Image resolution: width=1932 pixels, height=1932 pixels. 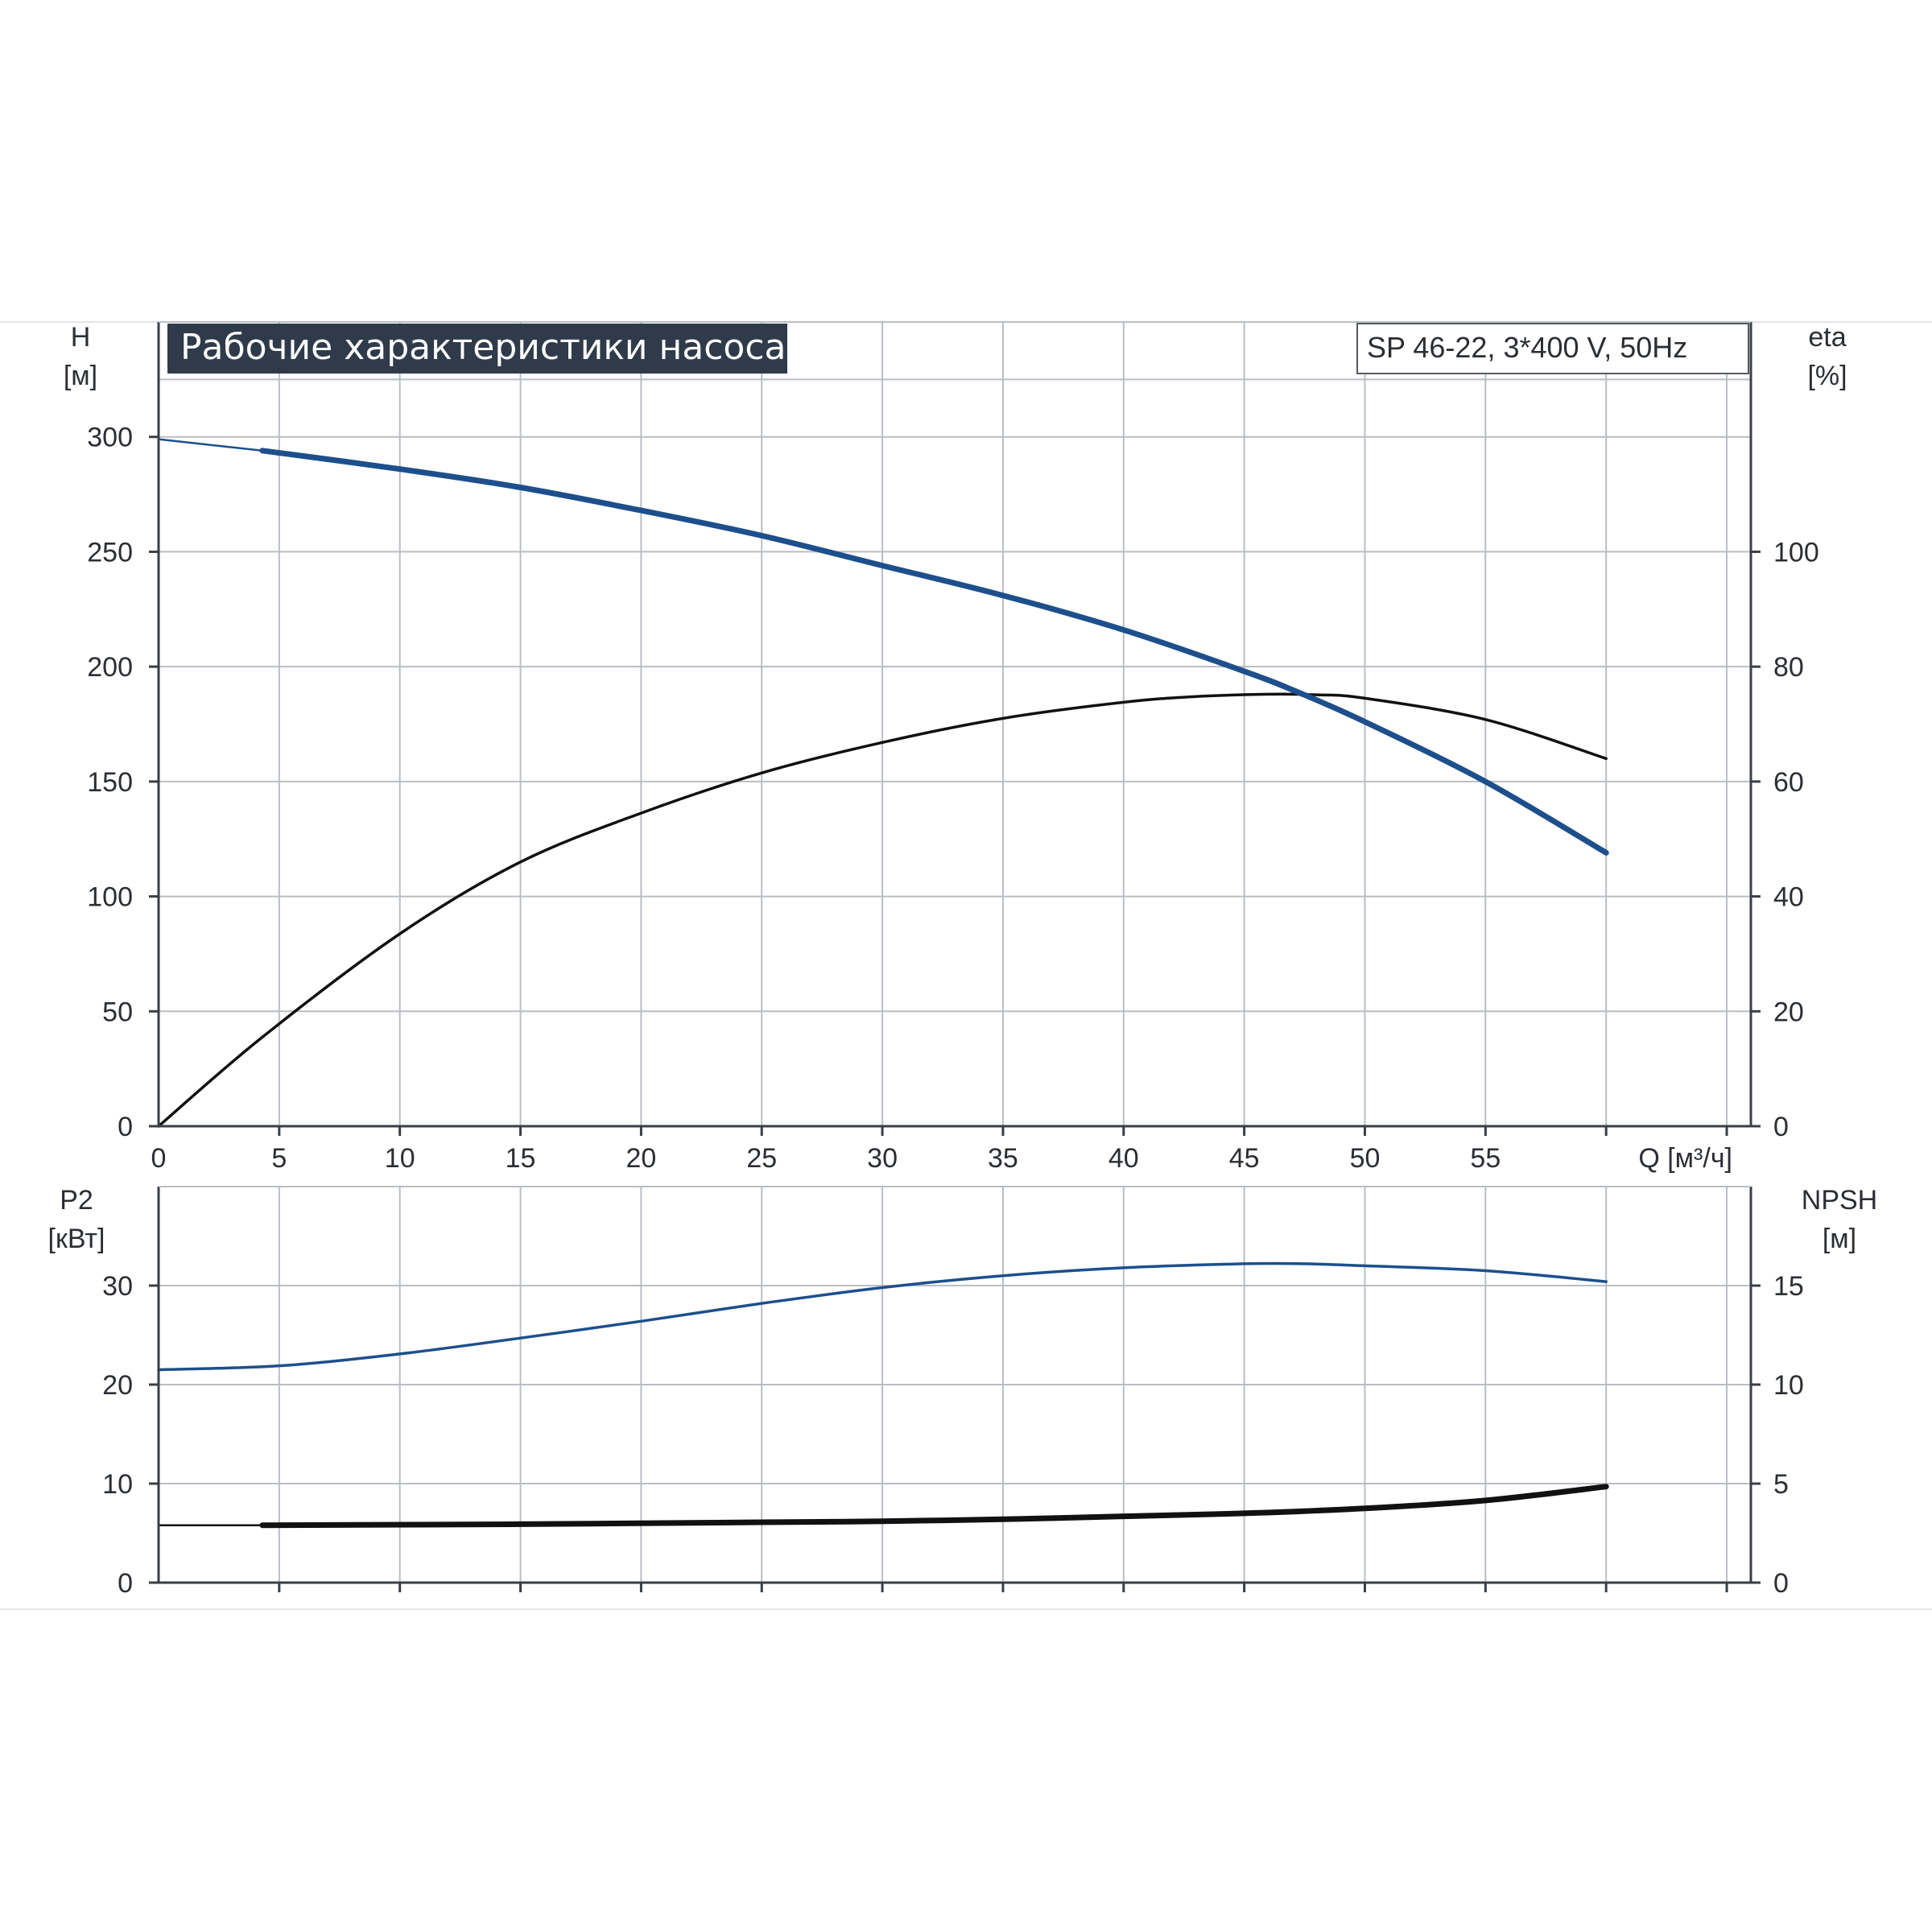 What do you see at coordinates (110, 897) in the screenshot?
I see `top-left-tick-label: 100` at bounding box center [110, 897].